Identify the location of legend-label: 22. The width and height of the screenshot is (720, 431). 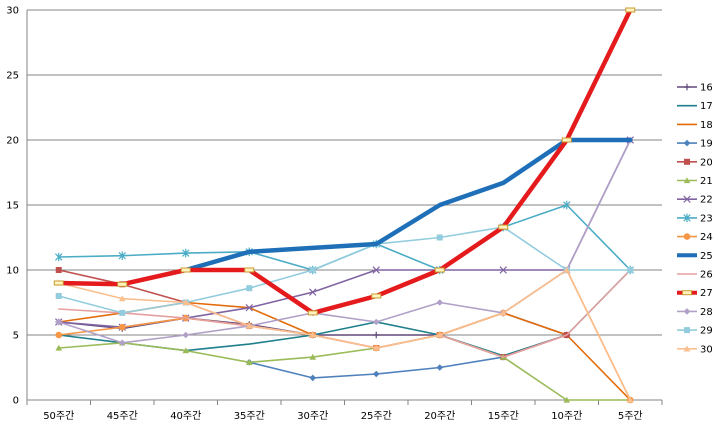
(706, 200).